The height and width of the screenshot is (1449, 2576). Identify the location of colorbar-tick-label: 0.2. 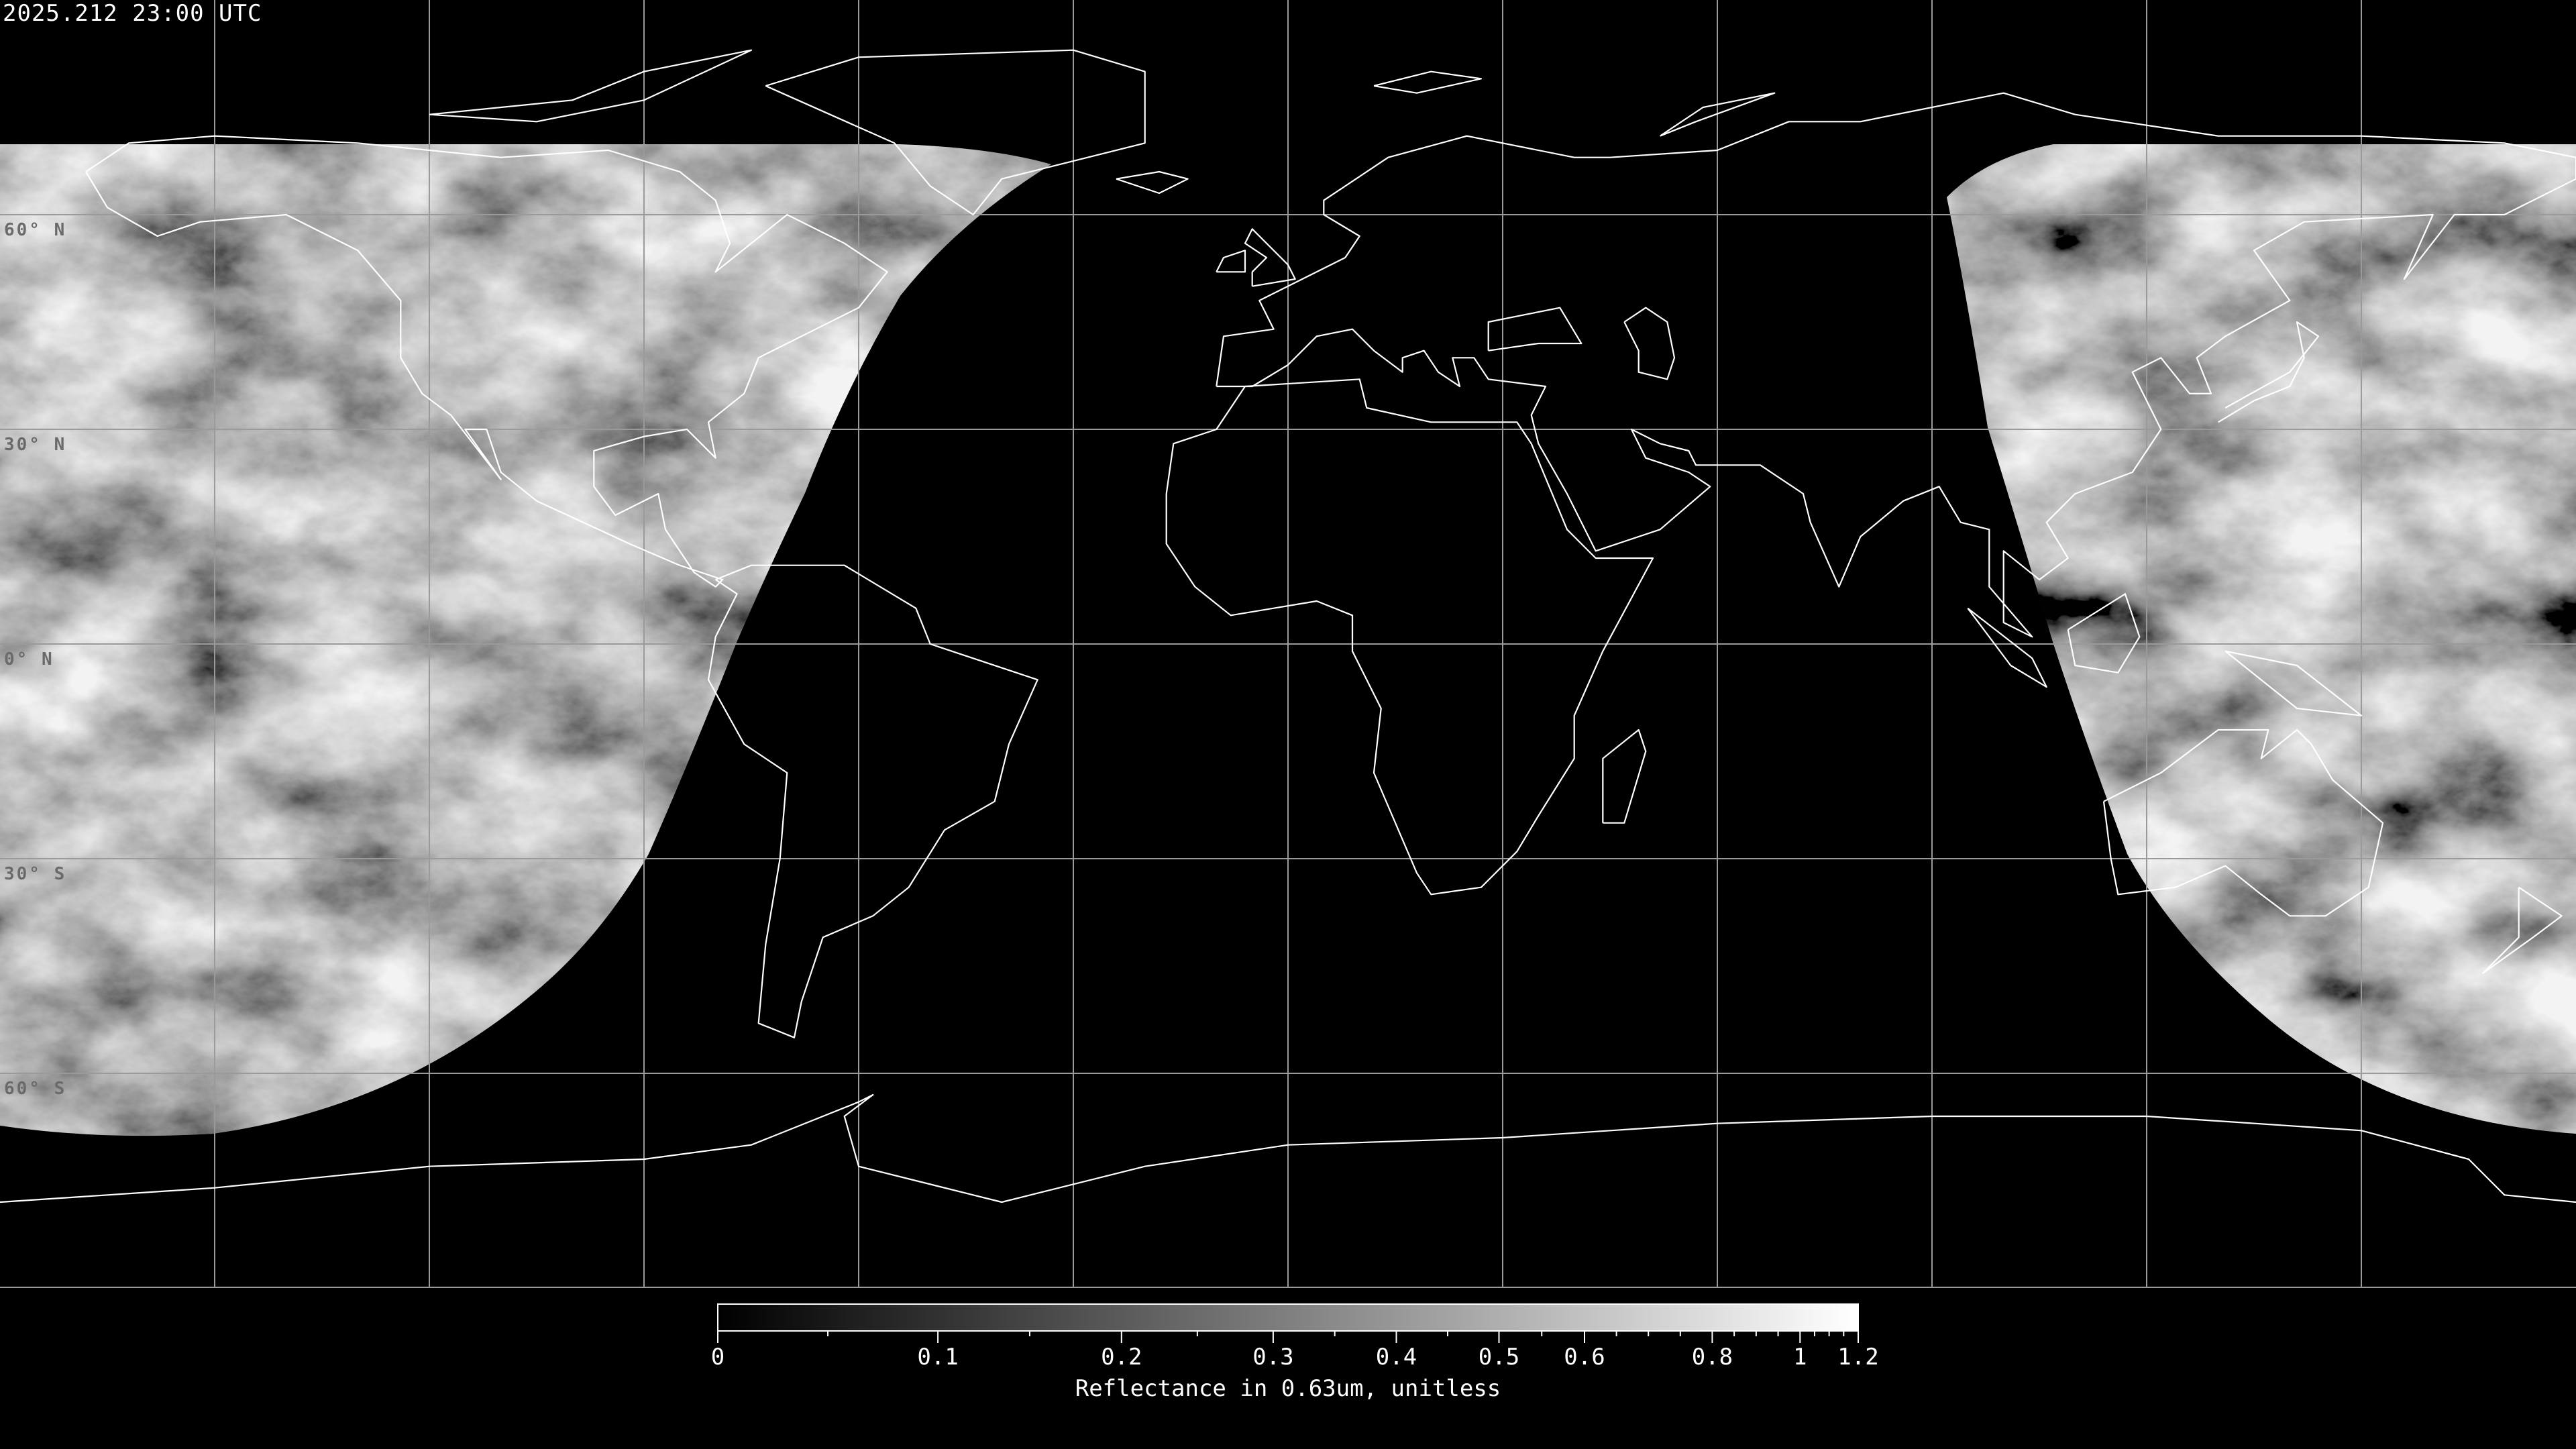
(1121, 1357).